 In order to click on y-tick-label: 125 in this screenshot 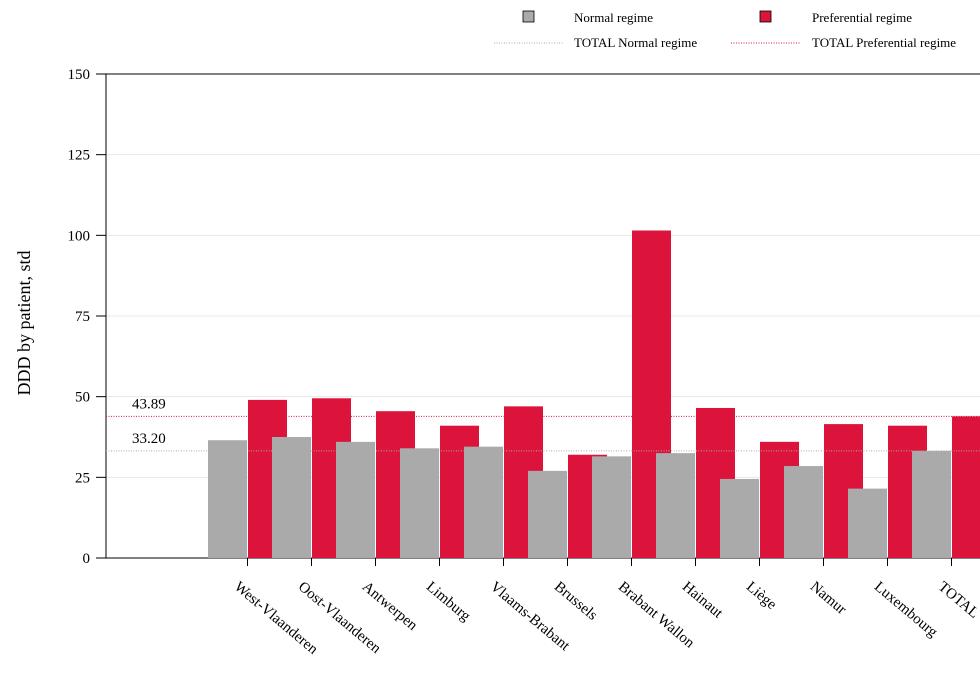, I will do `click(79, 156)`.